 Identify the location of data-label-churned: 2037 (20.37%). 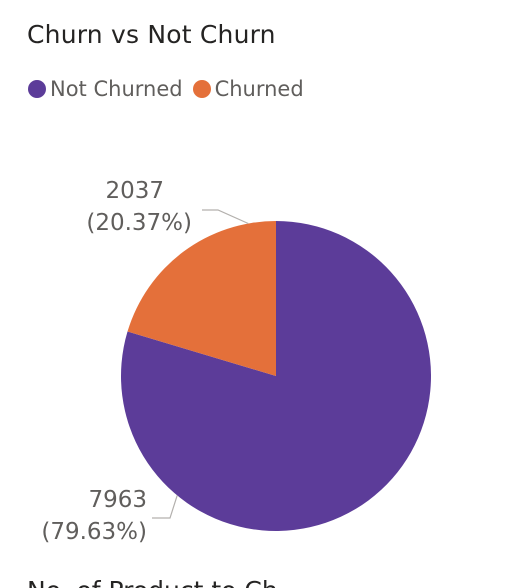
(131, 207).